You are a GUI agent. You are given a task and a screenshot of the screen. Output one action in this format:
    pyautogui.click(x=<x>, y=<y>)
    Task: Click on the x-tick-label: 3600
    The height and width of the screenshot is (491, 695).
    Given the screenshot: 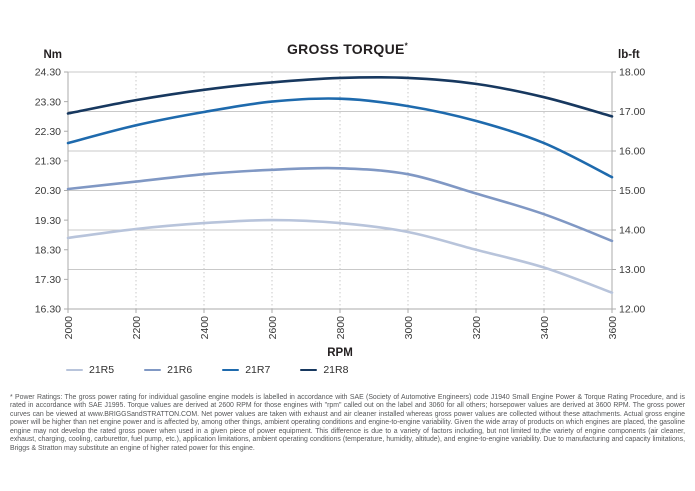 What is the action you would take?
    pyautogui.click(x=613, y=328)
    